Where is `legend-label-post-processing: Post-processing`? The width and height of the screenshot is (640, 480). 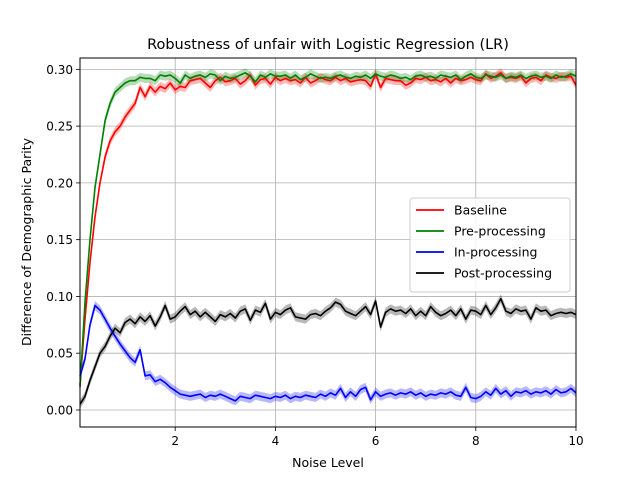 legend-label-post-processing: Post-processing is located at coordinates (503, 273).